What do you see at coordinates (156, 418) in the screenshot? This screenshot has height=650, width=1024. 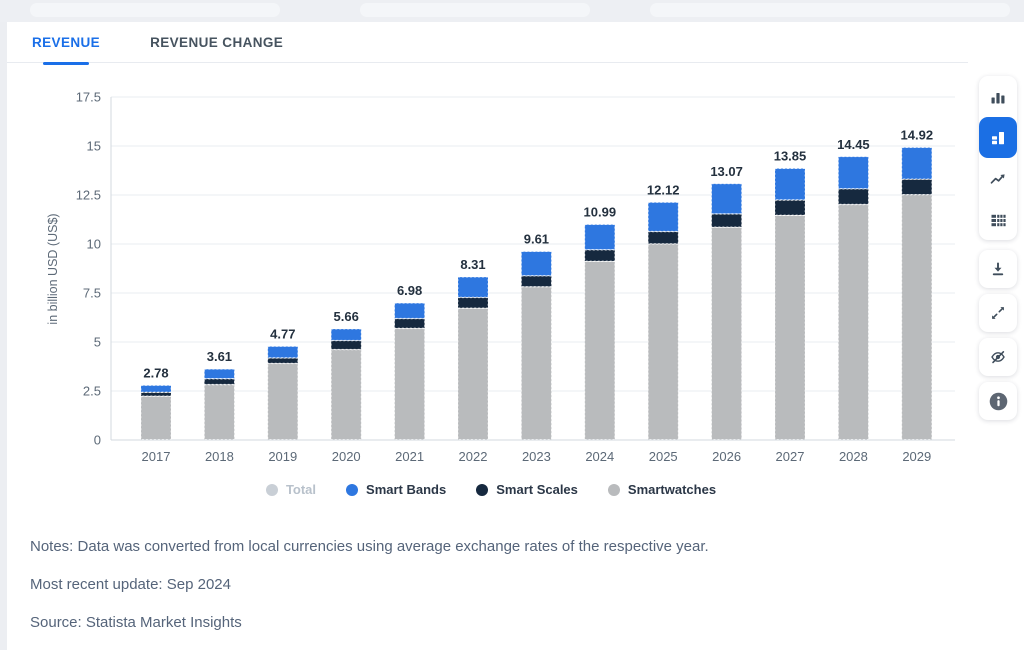 I see `bar-segment-2017-smartwatches` at bounding box center [156, 418].